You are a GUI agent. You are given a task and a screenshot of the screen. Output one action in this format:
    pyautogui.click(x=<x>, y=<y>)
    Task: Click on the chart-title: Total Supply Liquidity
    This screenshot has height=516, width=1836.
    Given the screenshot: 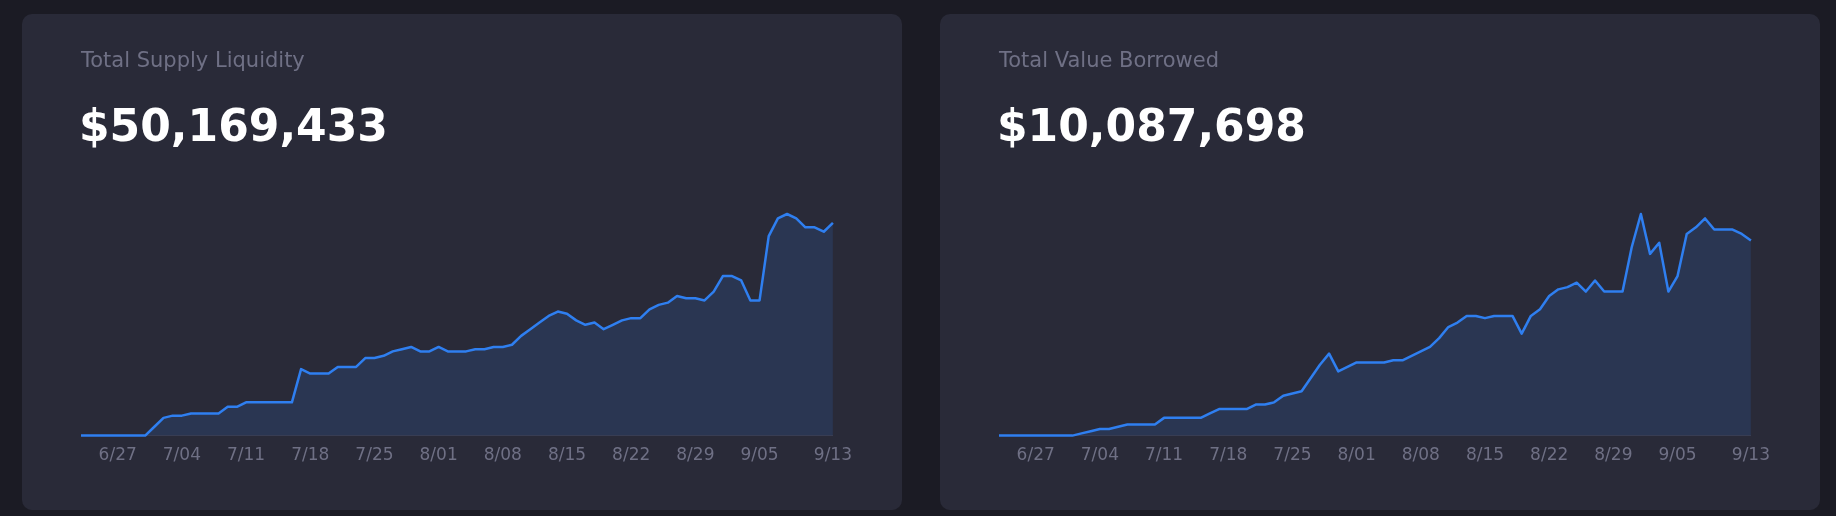 What is the action you would take?
    pyautogui.click(x=193, y=60)
    